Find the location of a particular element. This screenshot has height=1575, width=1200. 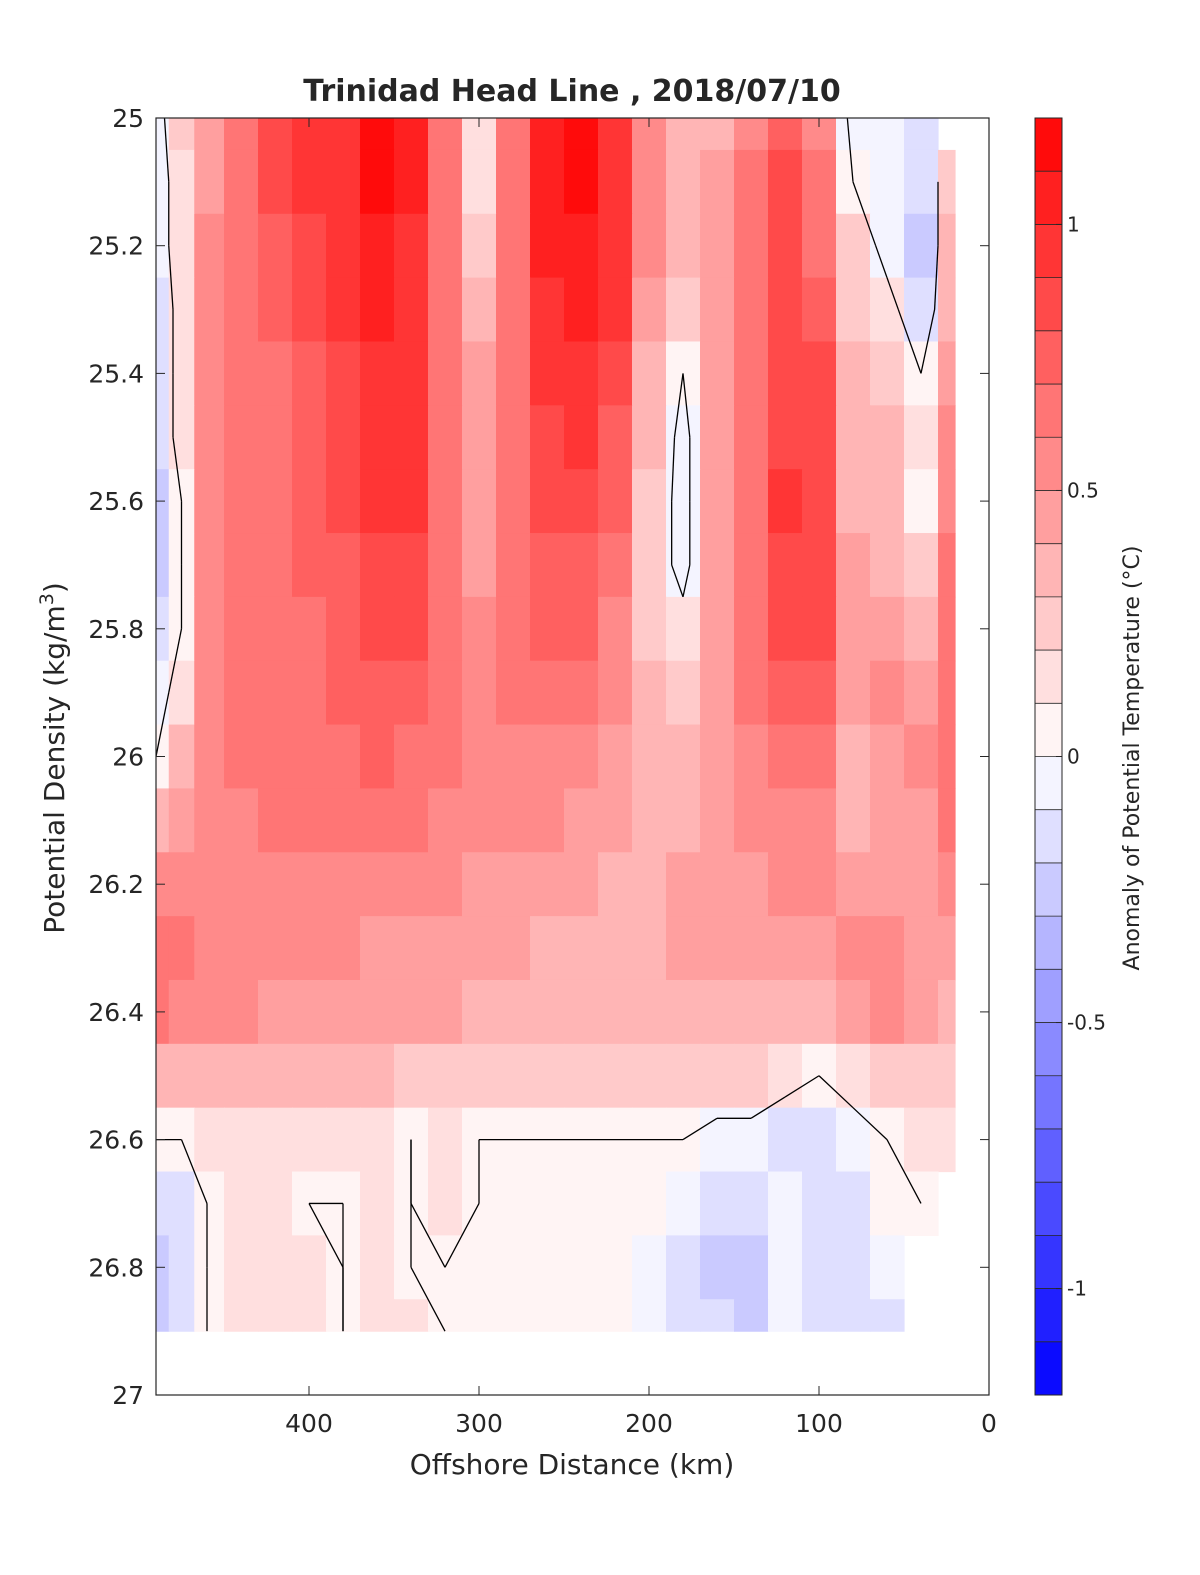

x-tick-label: 300 is located at coordinates (479, 1423).